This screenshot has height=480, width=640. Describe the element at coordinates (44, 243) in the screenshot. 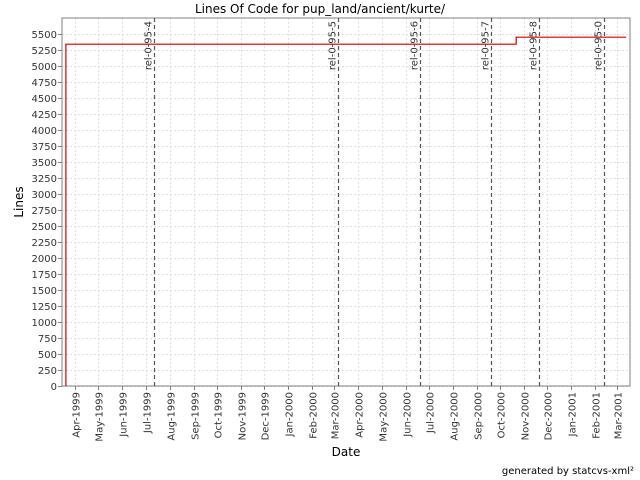

I see `y-tick-label: 2250` at that location.